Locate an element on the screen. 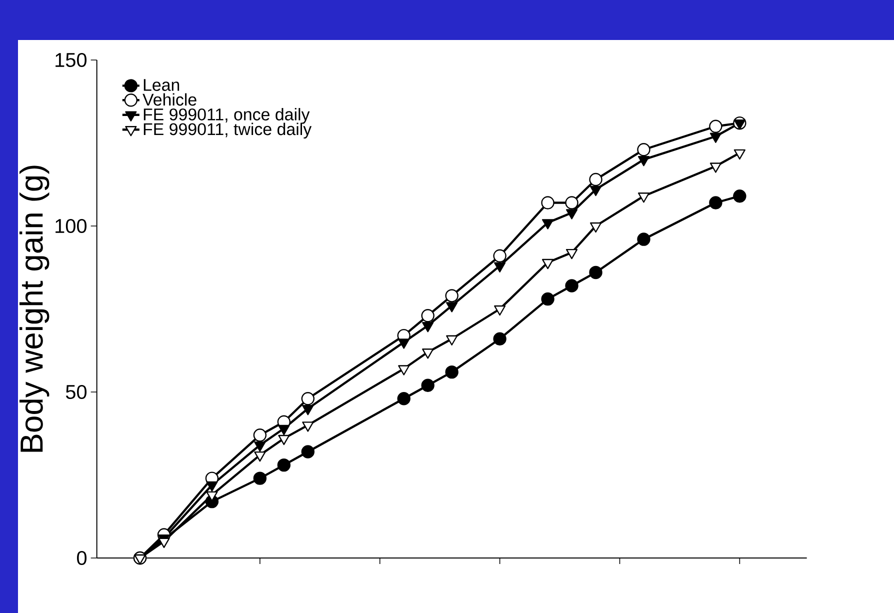 The image size is (894, 613). legend-label: Vehicle is located at coordinates (169, 99).